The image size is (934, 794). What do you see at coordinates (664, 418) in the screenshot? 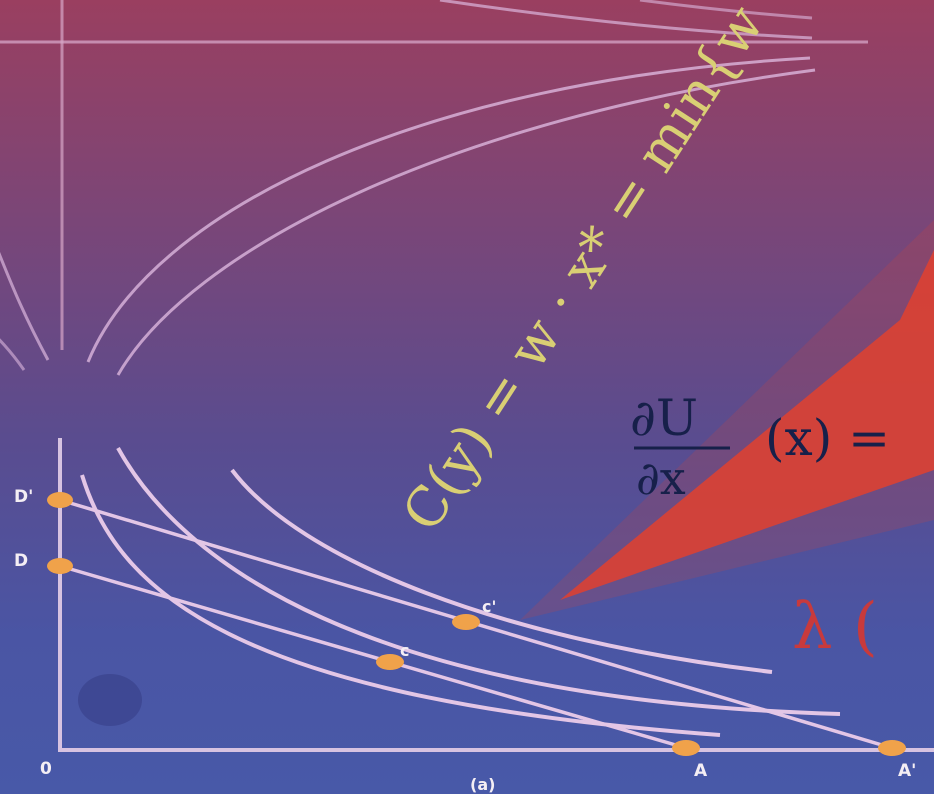
I see `equation-partial-numerator: ∂U` at bounding box center [664, 418].